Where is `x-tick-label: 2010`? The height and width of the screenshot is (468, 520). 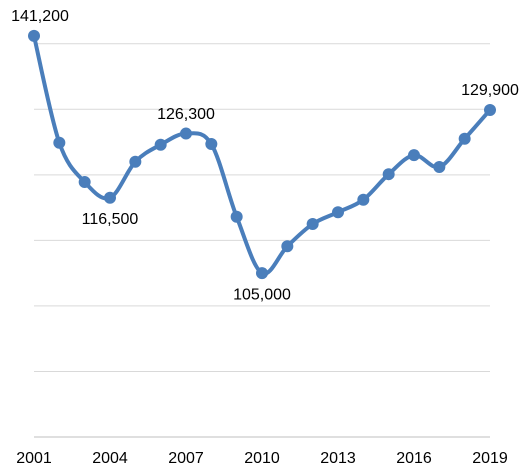 x-tick-label: 2010 is located at coordinates (262, 458).